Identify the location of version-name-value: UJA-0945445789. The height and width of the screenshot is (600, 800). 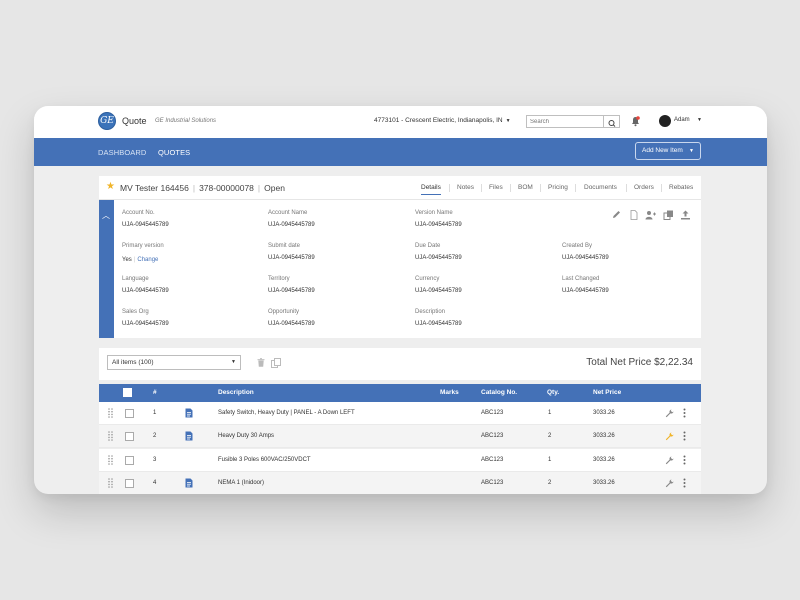
(438, 225).